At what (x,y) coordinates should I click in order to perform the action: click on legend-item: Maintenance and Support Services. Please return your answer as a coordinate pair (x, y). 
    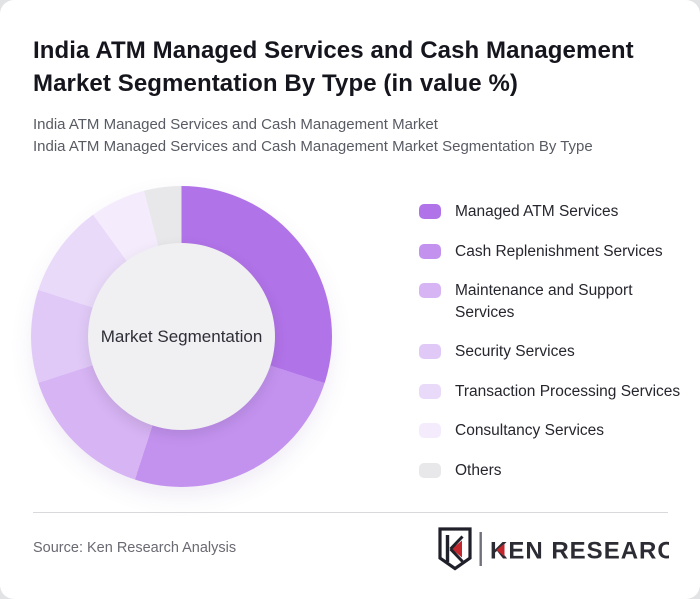
    Looking at the image, I should click on (553, 301).